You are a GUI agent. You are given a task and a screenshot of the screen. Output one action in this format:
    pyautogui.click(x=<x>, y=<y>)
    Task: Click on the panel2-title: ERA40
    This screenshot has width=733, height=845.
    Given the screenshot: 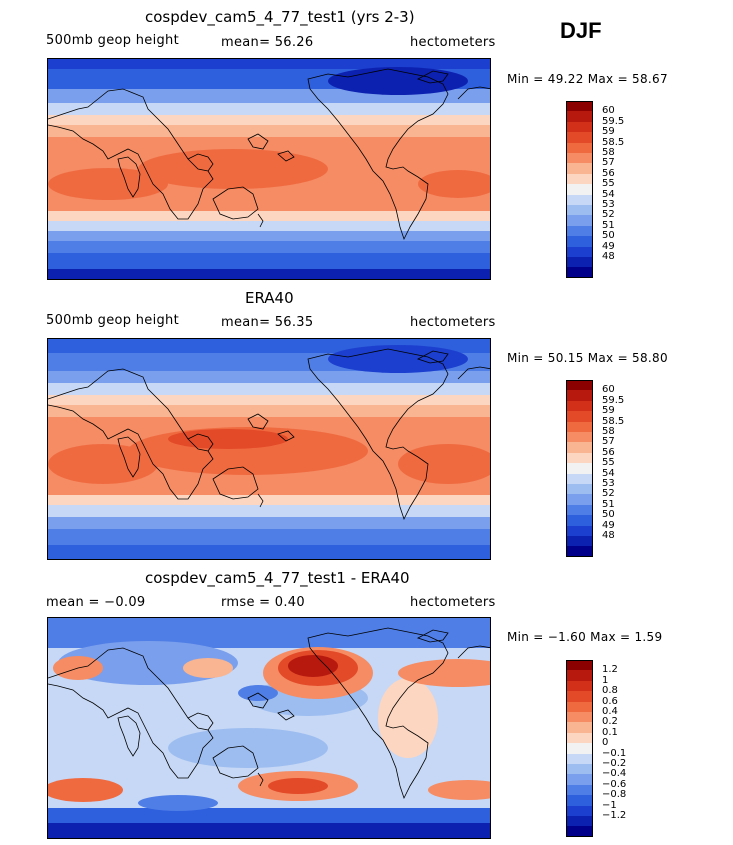 What is the action you would take?
    pyautogui.click(x=269, y=298)
    